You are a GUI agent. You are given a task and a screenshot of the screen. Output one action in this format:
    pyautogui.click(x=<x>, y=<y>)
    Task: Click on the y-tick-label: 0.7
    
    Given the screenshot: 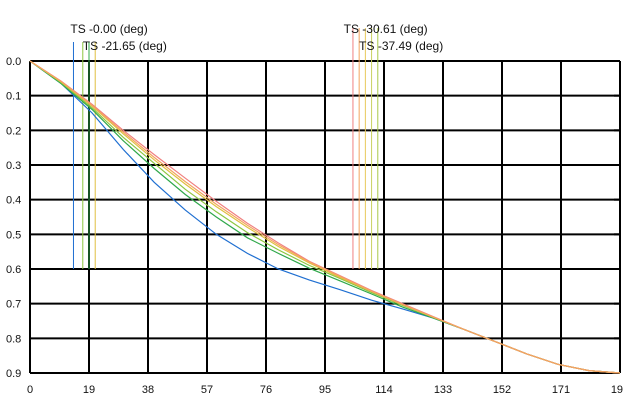 What is the action you would take?
    pyautogui.click(x=13, y=305)
    